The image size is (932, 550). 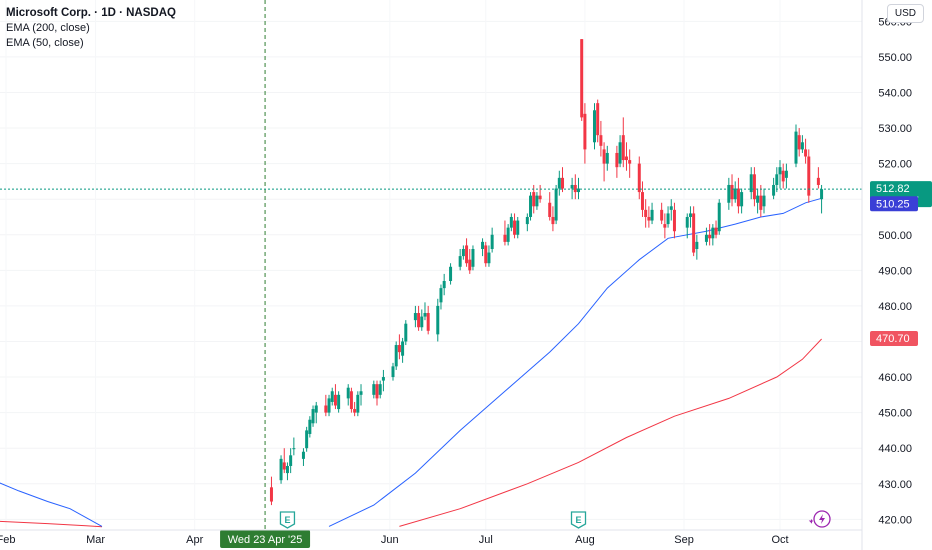 What do you see at coordinates (91, 13) in the screenshot?
I see `symbol-title: Microsoft Corp. · 1D · NASDAQ` at bounding box center [91, 13].